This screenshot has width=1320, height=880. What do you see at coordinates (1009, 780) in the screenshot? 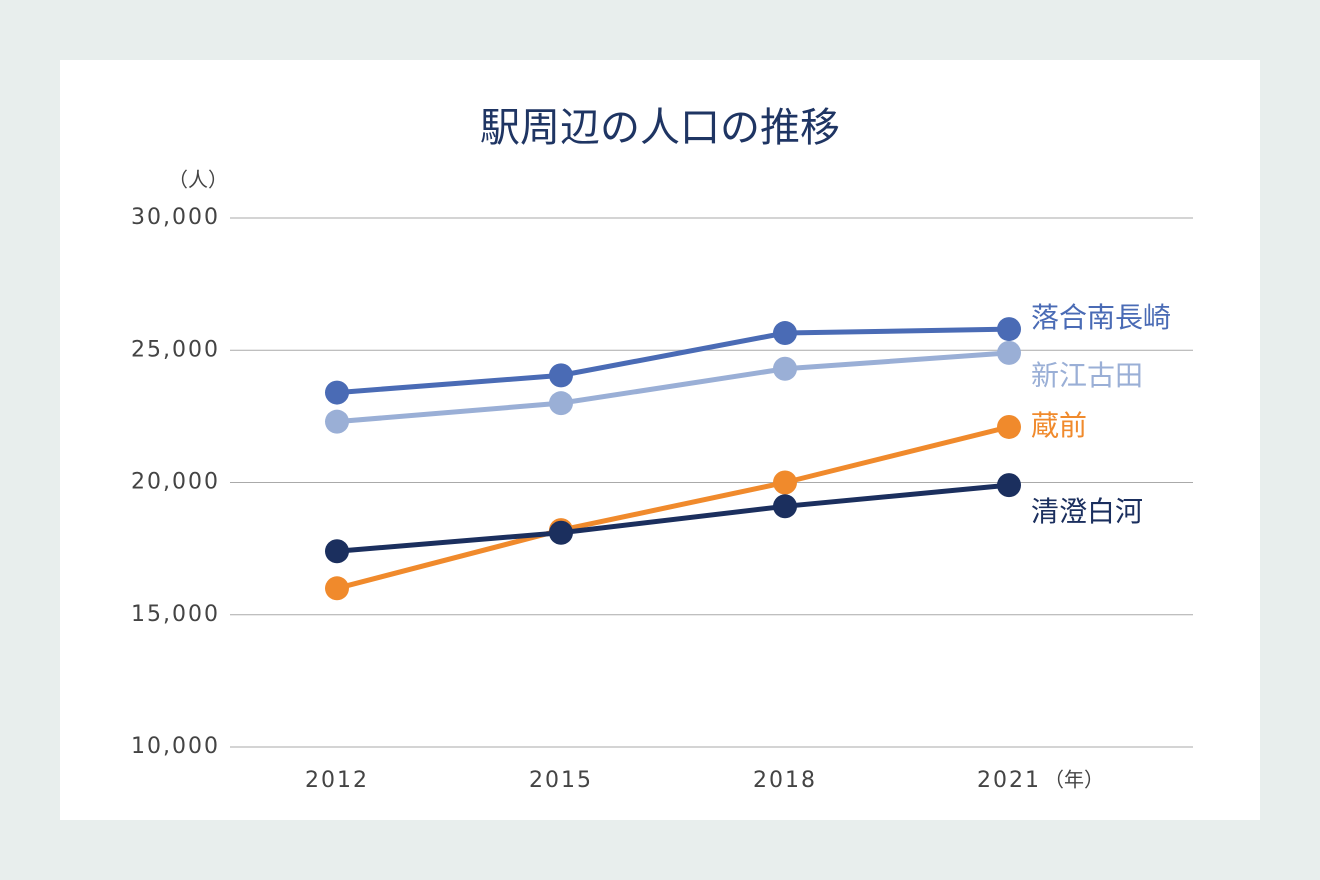
I see `x-tick-label: 2021` at bounding box center [1009, 780].